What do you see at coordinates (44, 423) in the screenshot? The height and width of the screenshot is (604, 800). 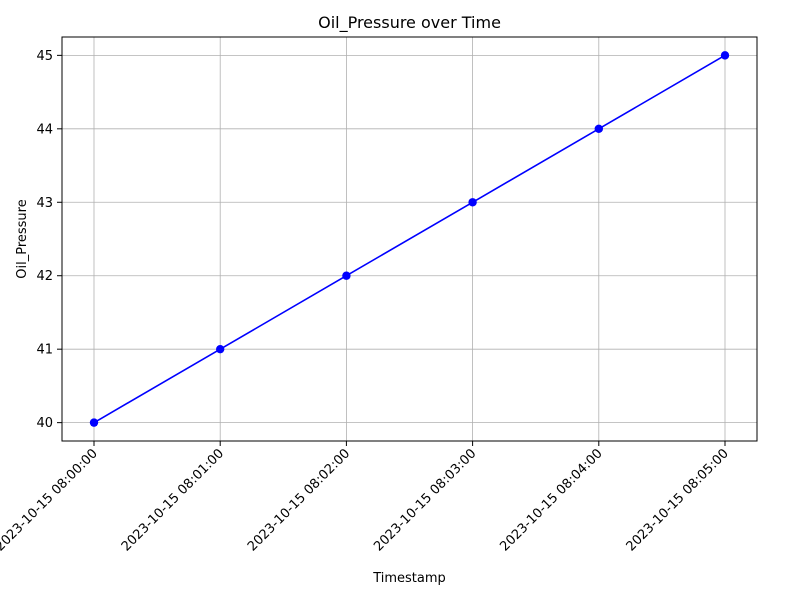 I see `y-tick-label: 40` at bounding box center [44, 423].